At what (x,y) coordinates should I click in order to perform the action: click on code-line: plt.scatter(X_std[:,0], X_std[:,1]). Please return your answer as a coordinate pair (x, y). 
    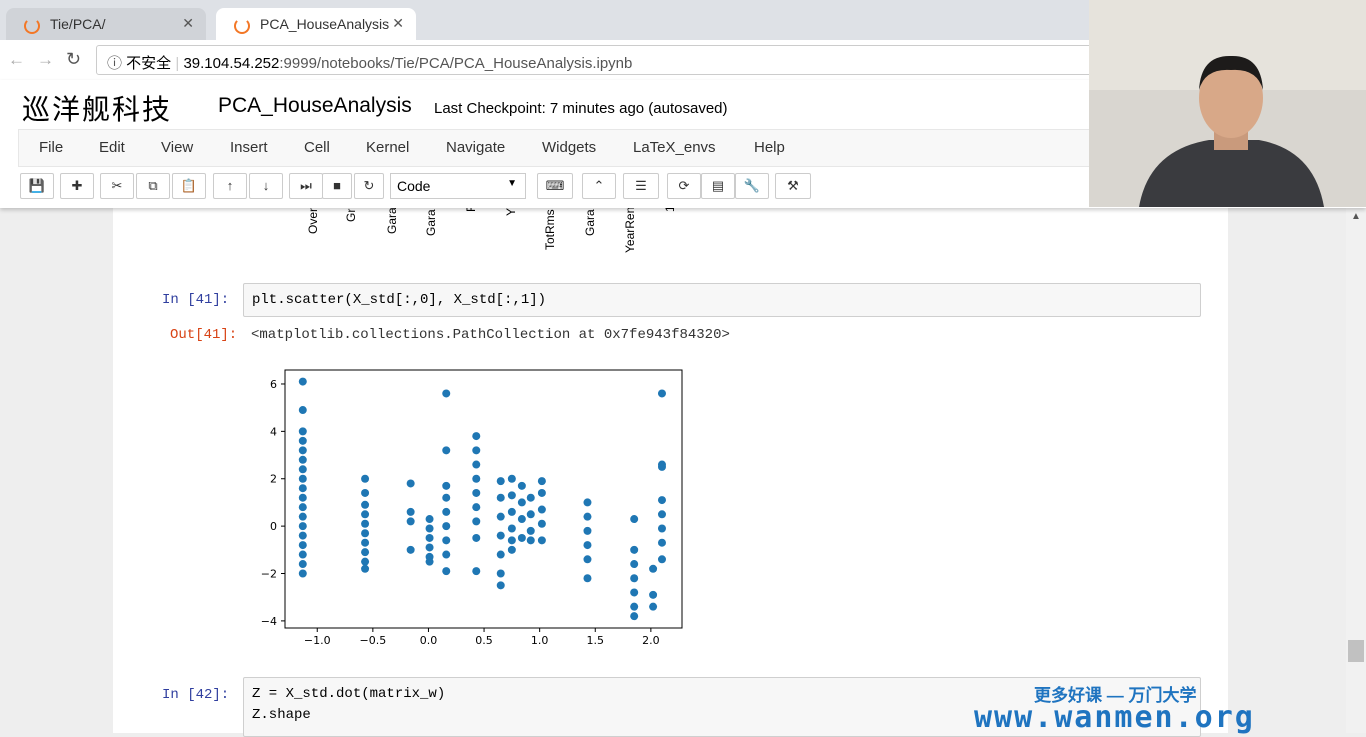
    Looking at the image, I should click on (399, 300).